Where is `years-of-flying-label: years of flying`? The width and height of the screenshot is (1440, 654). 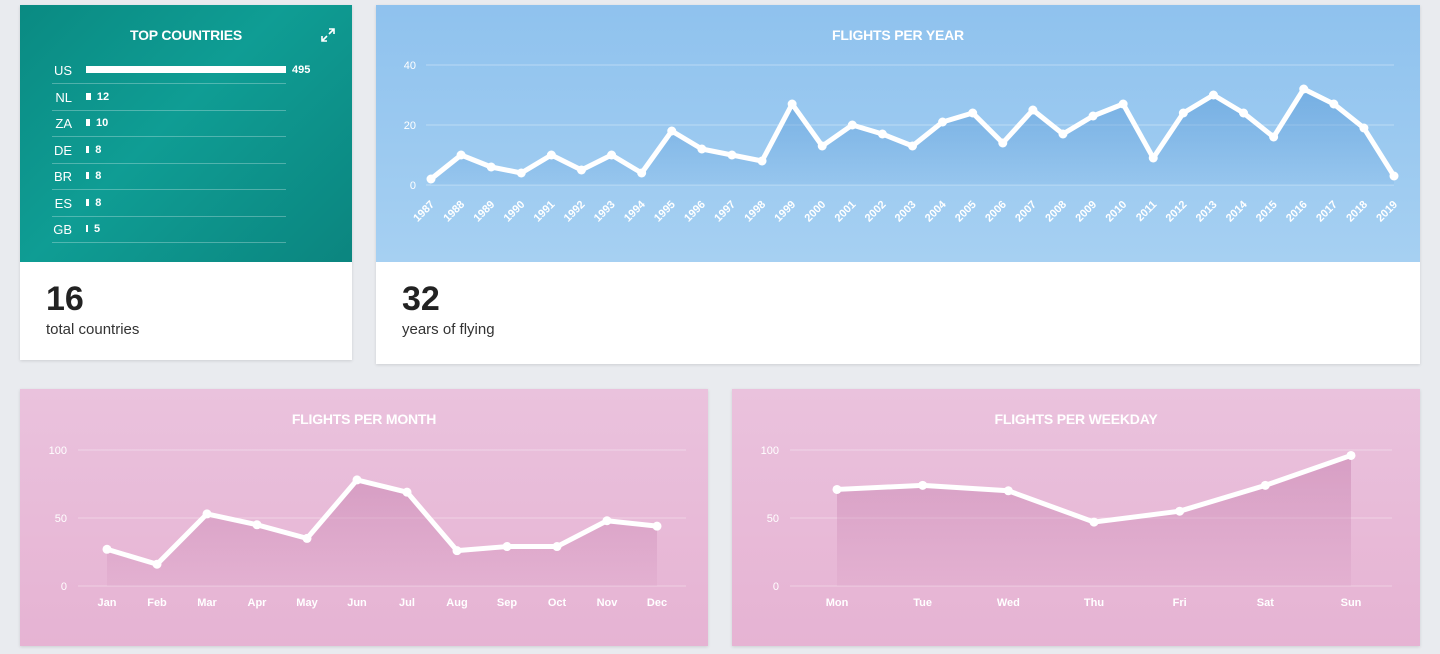 years-of-flying-label: years of flying is located at coordinates (448, 329).